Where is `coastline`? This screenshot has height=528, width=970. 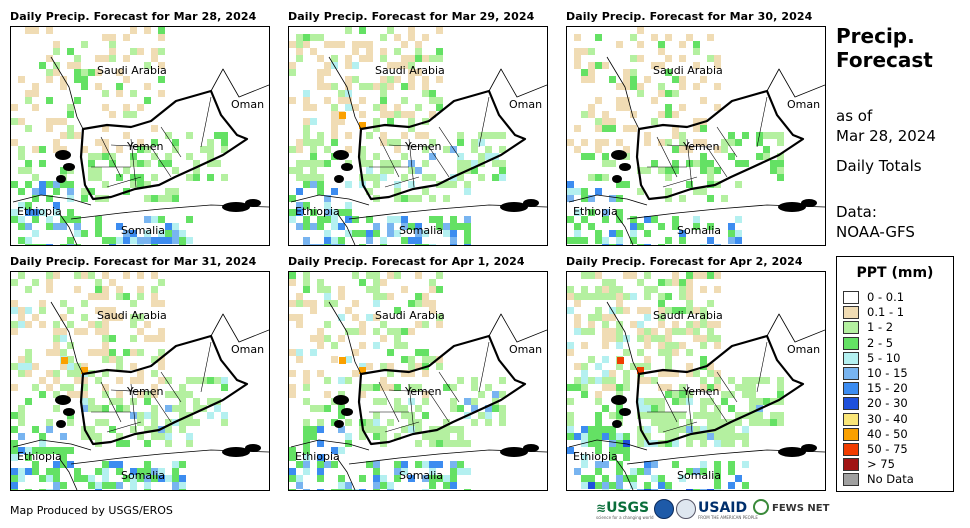 coastline is located at coordinates (67, 93).